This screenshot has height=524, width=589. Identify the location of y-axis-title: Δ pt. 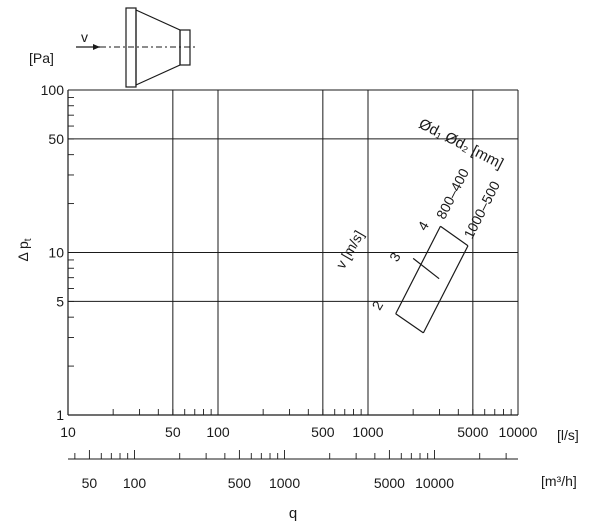
(24, 249).